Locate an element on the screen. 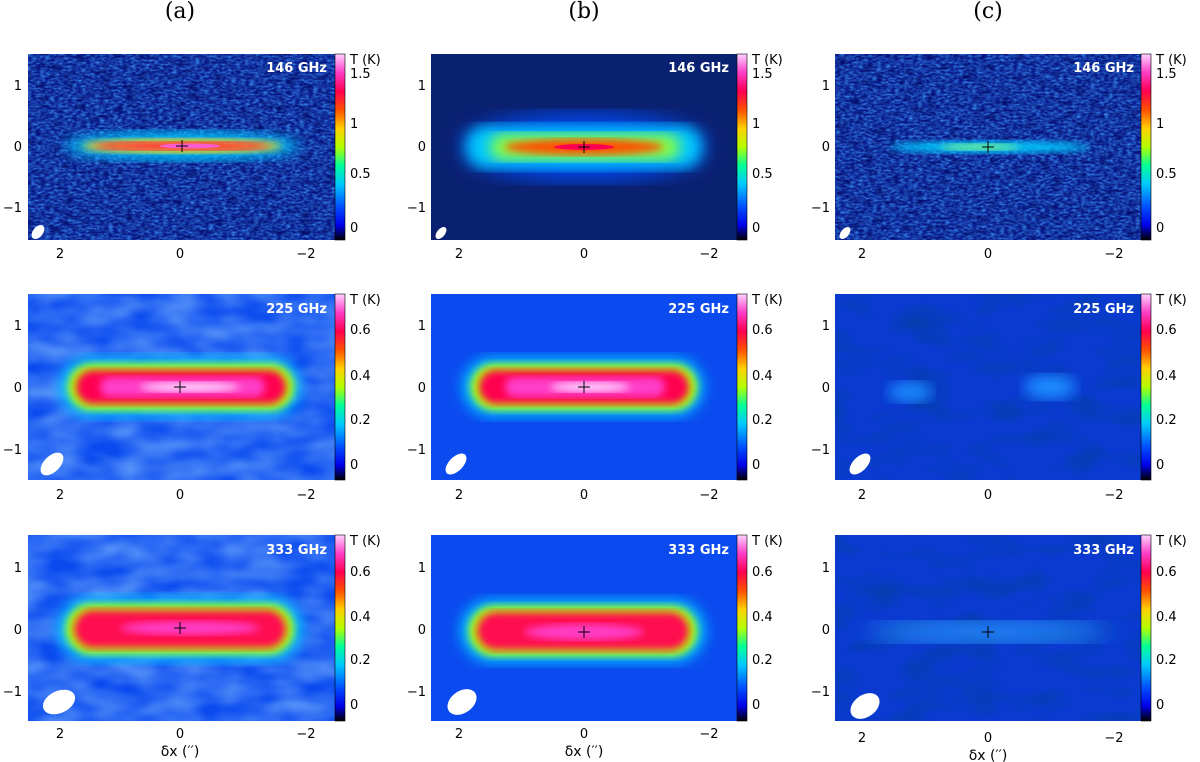 The height and width of the screenshot is (762, 1200). colorbar-tick: 0.5 is located at coordinates (360, 174).